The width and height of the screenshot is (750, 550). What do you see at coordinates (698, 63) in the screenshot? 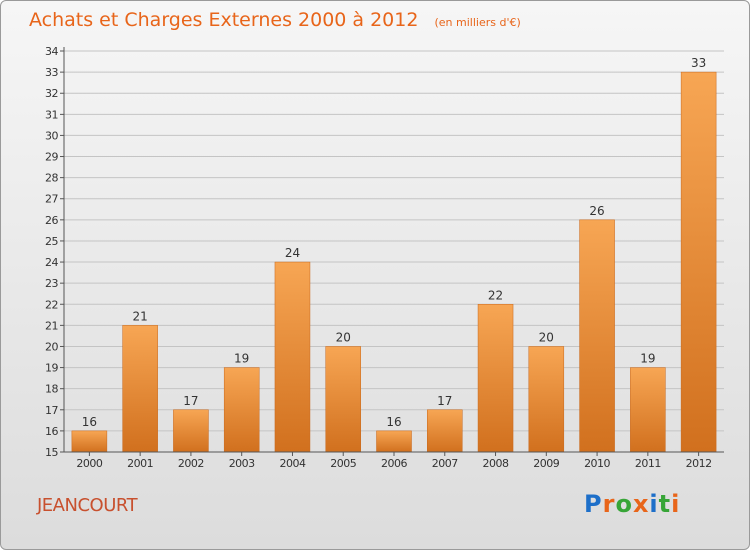
I see `data-label-2012: 33` at bounding box center [698, 63].